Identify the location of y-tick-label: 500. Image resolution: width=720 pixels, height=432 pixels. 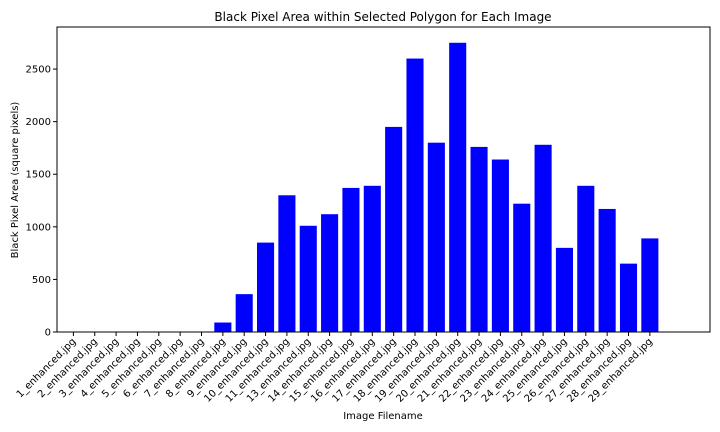
(41, 280).